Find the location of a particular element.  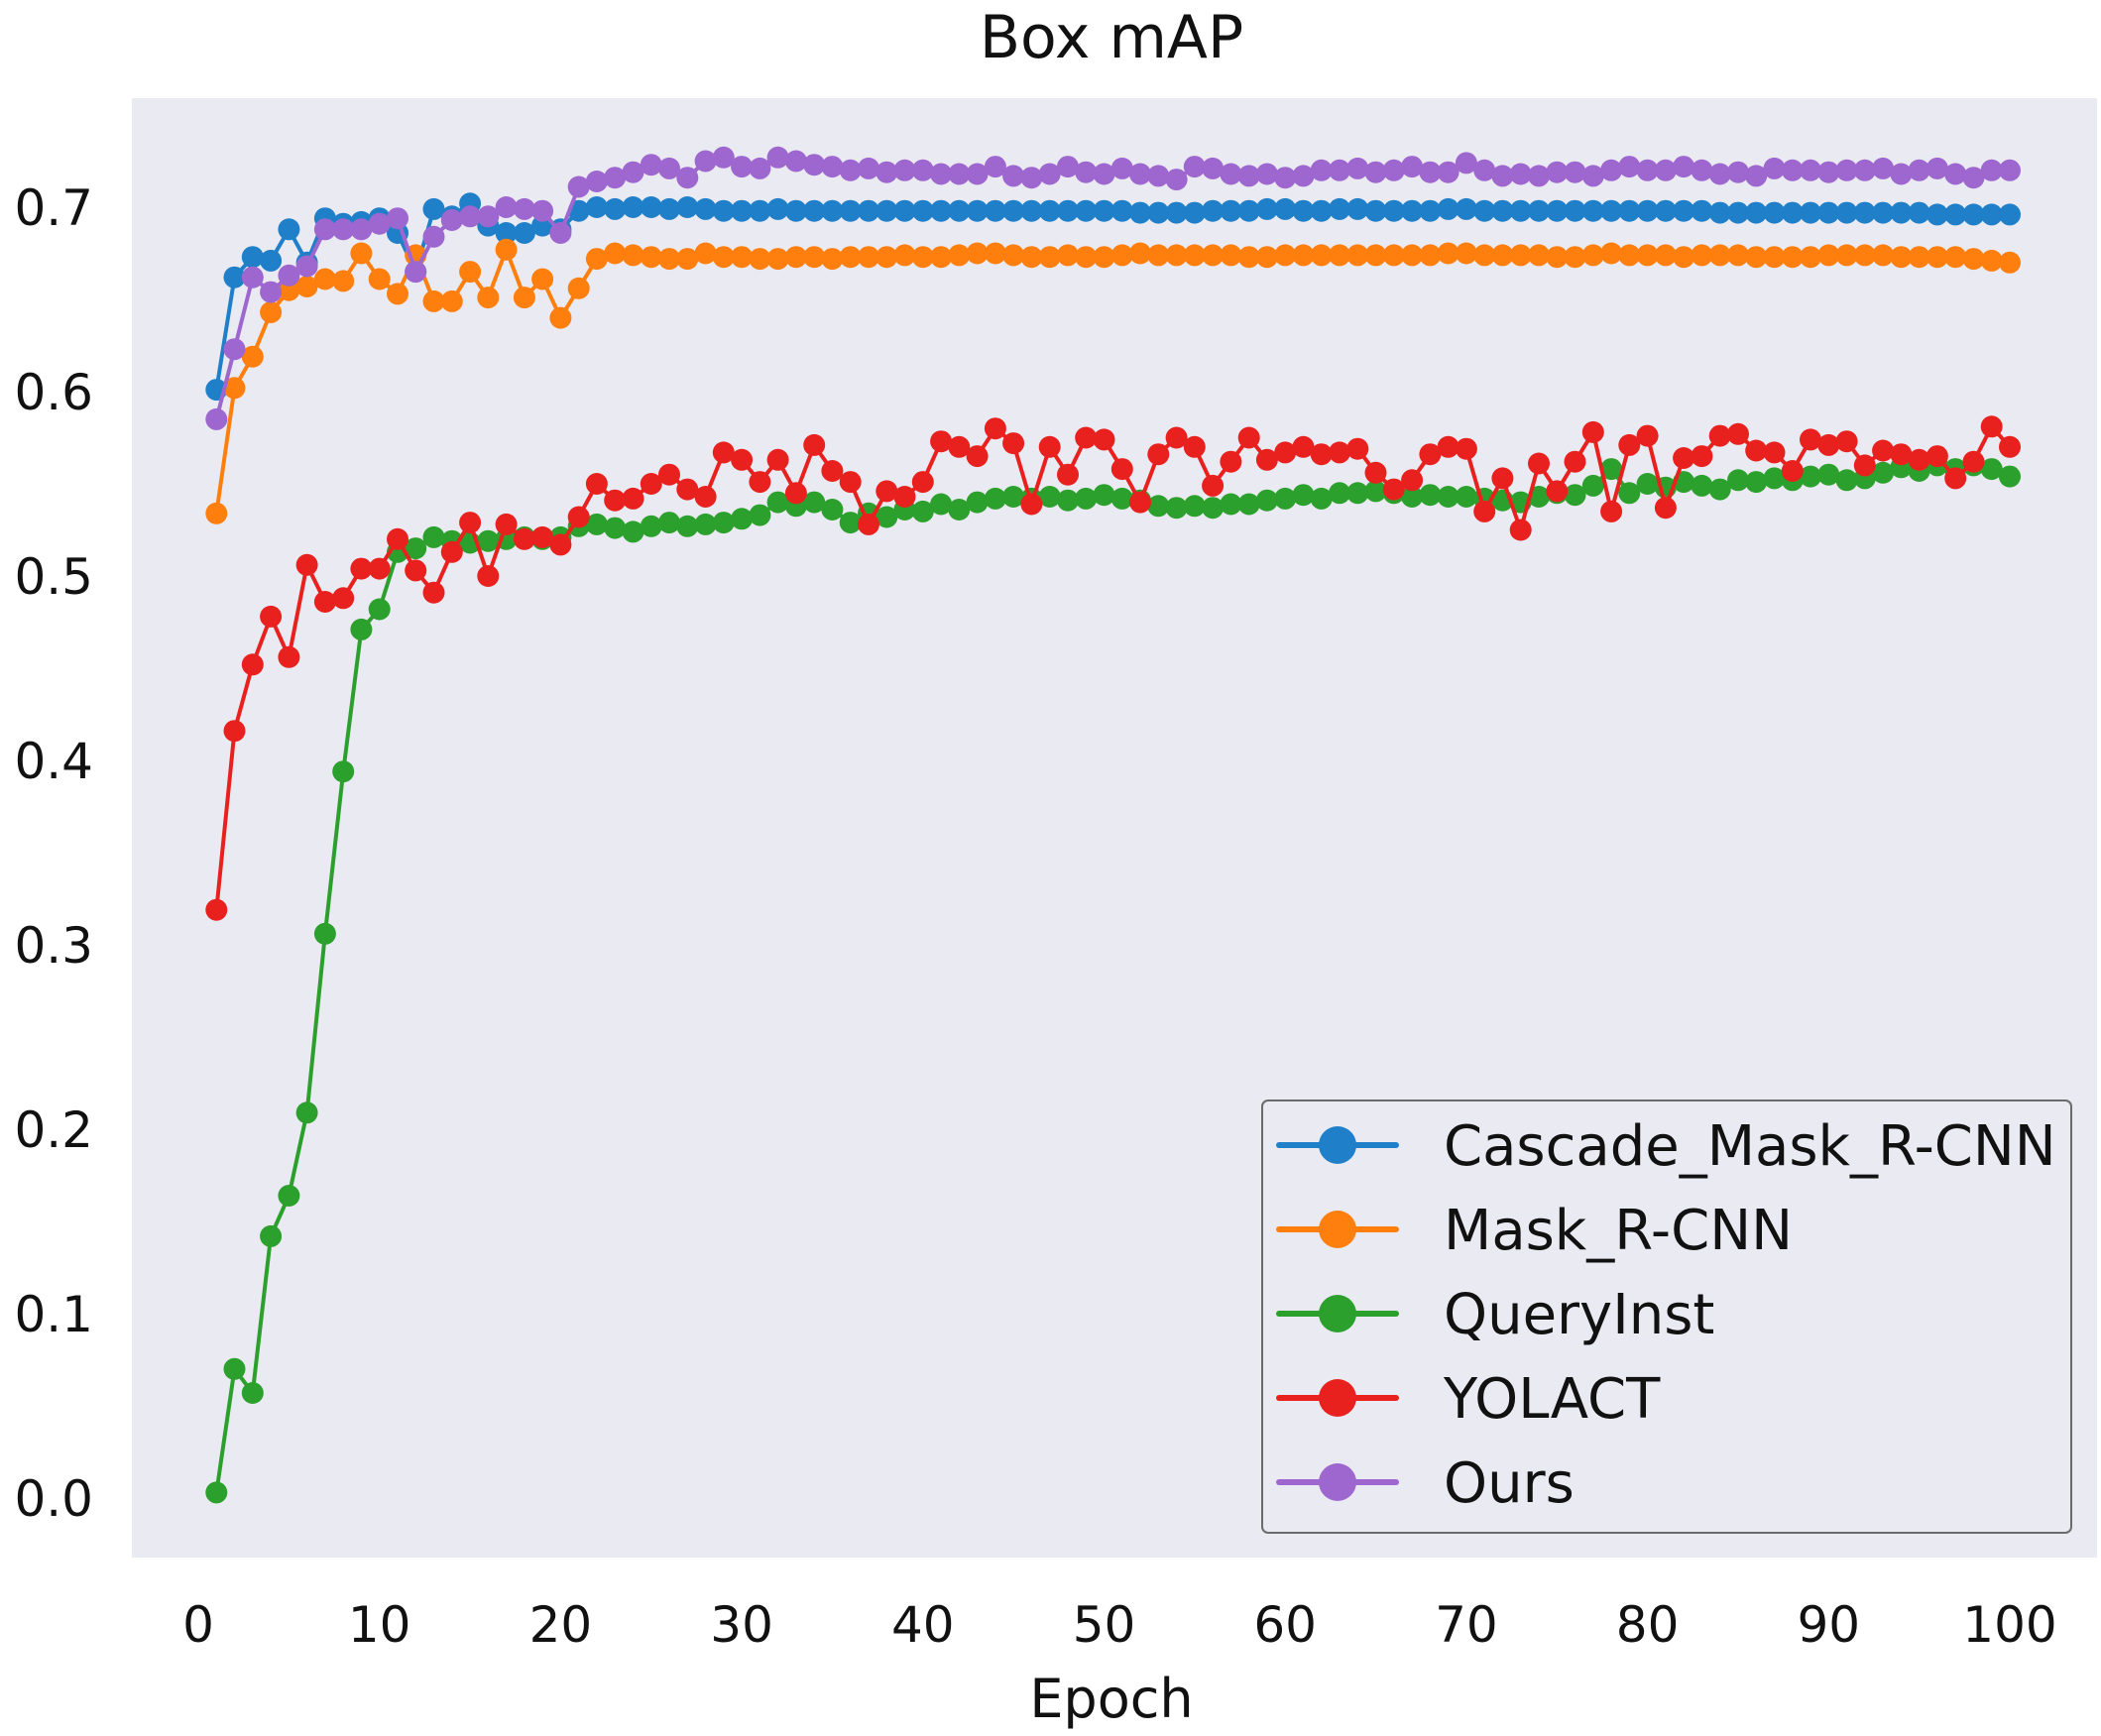

legend-item: Mask_R-CNN is located at coordinates (1534, 1231).